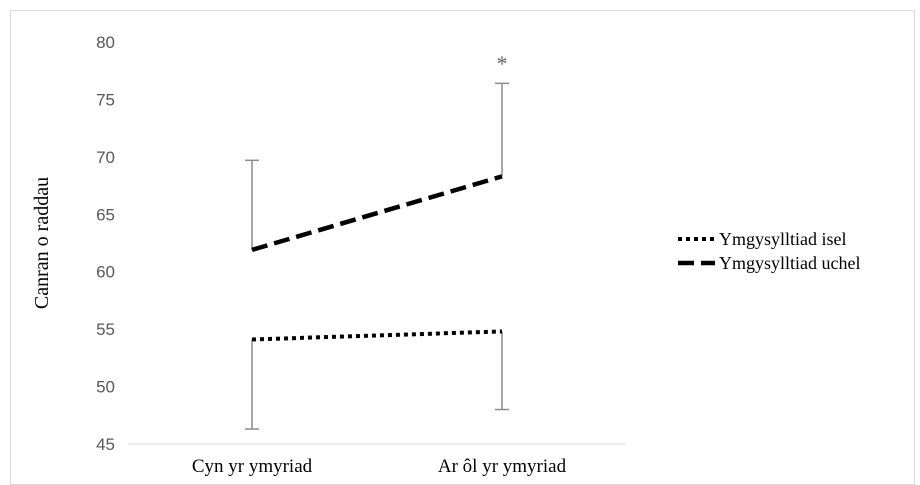  Describe the element at coordinates (42, 243) in the screenshot. I see `y-axis-title: Canran o raddau` at that location.